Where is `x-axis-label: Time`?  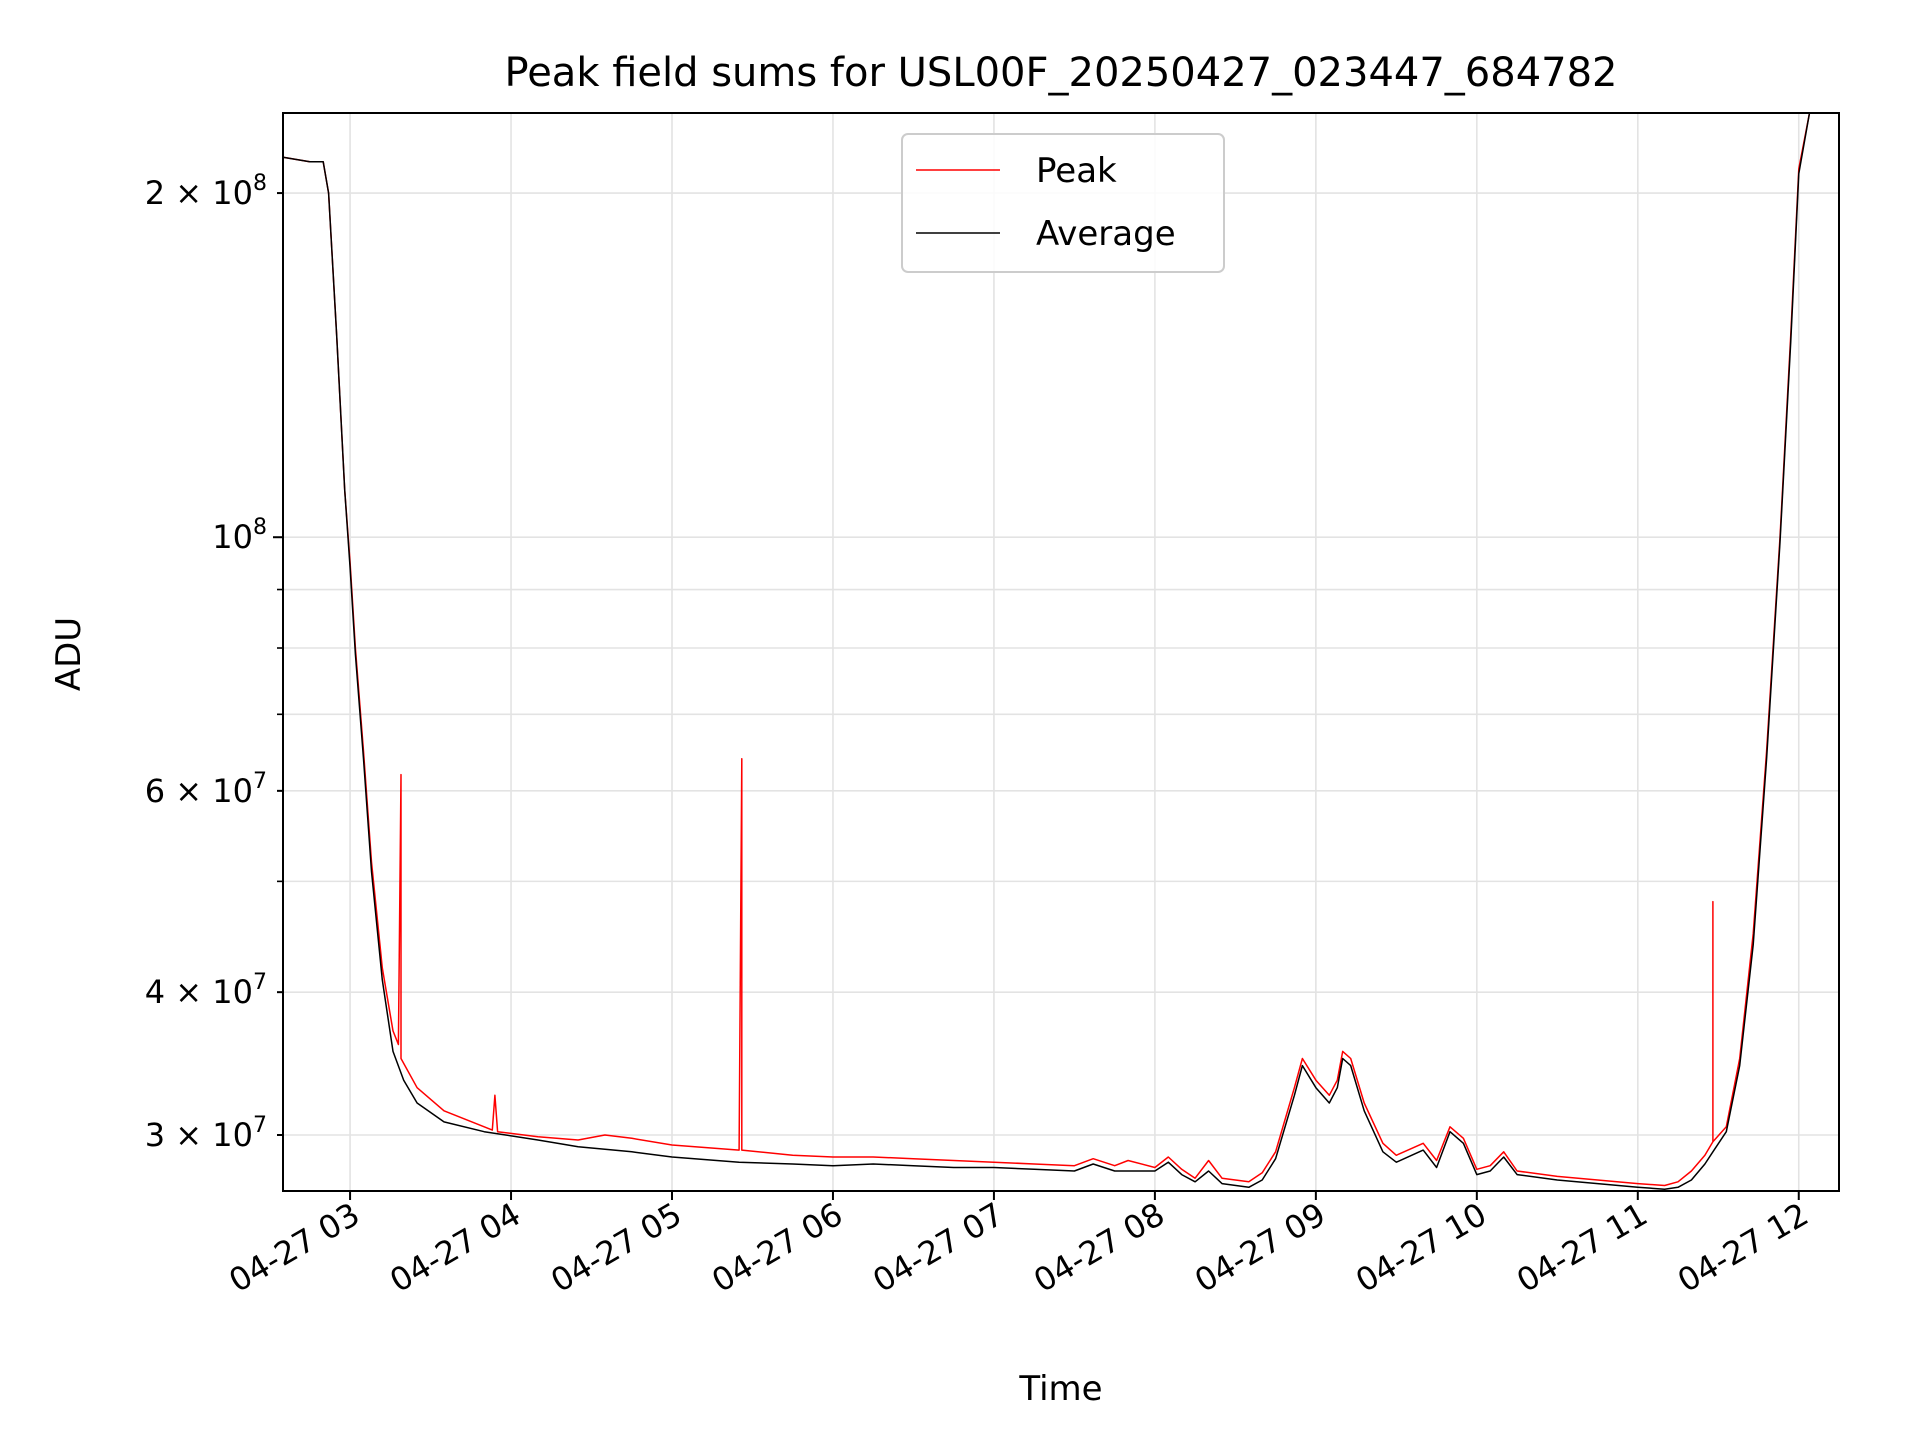 x-axis-label: Time is located at coordinates (1060, 1389).